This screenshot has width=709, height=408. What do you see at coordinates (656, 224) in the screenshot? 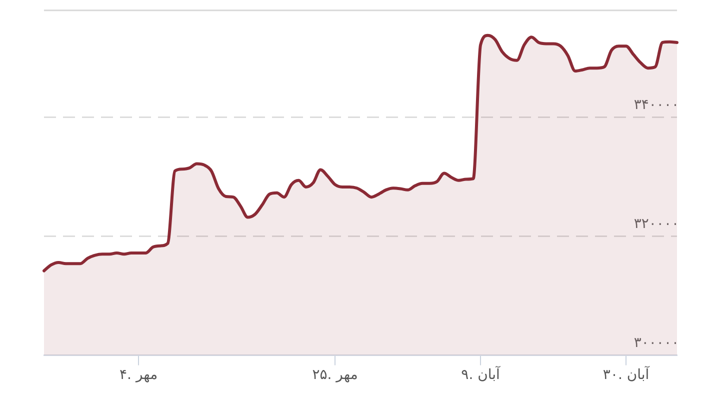
I see `y-tick-label: ۳۲۰۰۰۰` at bounding box center [656, 224].